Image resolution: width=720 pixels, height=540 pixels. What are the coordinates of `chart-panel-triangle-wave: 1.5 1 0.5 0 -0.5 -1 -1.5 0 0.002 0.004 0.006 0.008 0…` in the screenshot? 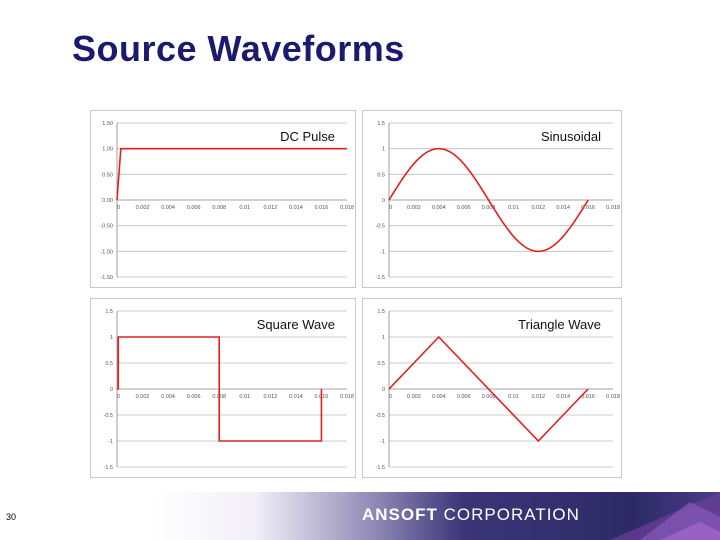 It's located at (492, 388).